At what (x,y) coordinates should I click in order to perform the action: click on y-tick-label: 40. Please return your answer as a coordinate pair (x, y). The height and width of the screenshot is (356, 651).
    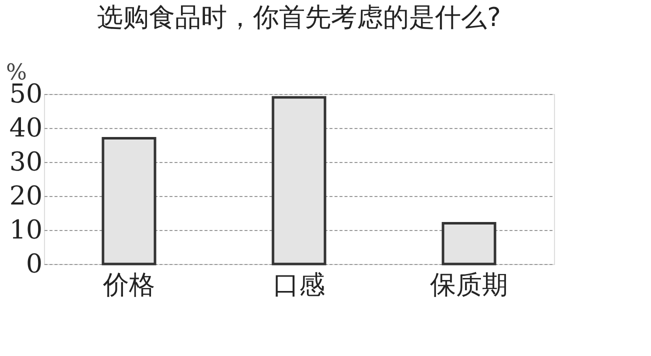
    Looking at the image, I should click on (25, 129).